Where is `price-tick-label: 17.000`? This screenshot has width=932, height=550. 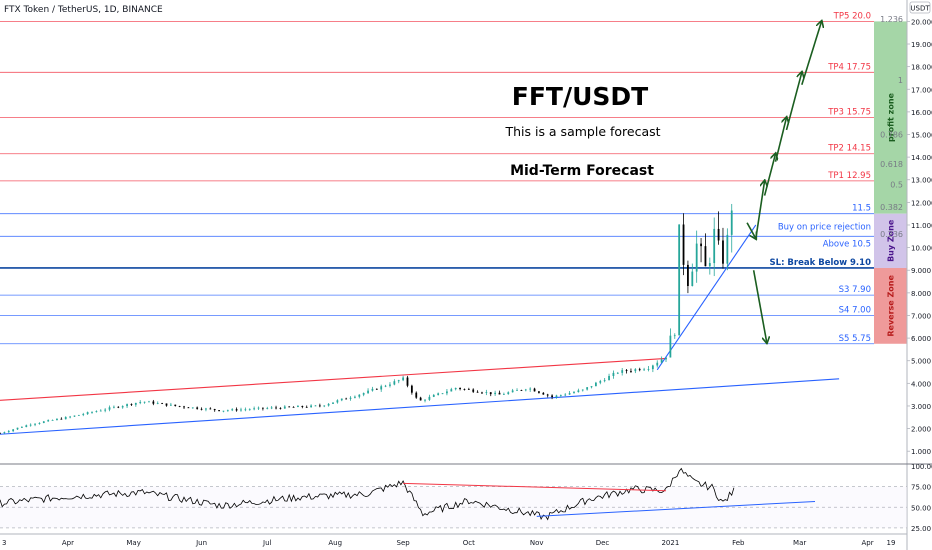
price-tick-label: 17.000 is located at coordinates (921, 90).